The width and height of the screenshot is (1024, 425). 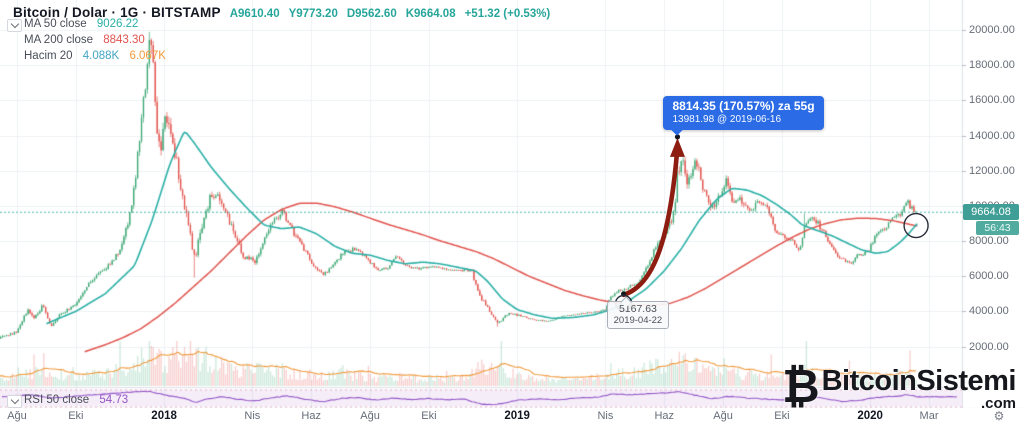 I want to click on callout-change-text: 8814.35 (170.57%) za 55g, so click(x=743, y=105).